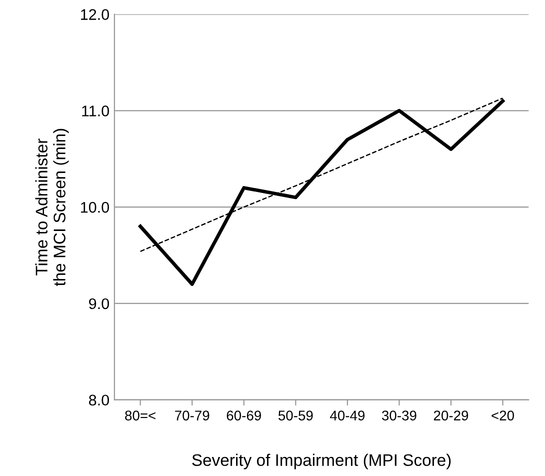  I want to click on x-tick-label: <20, so click(503, 415).